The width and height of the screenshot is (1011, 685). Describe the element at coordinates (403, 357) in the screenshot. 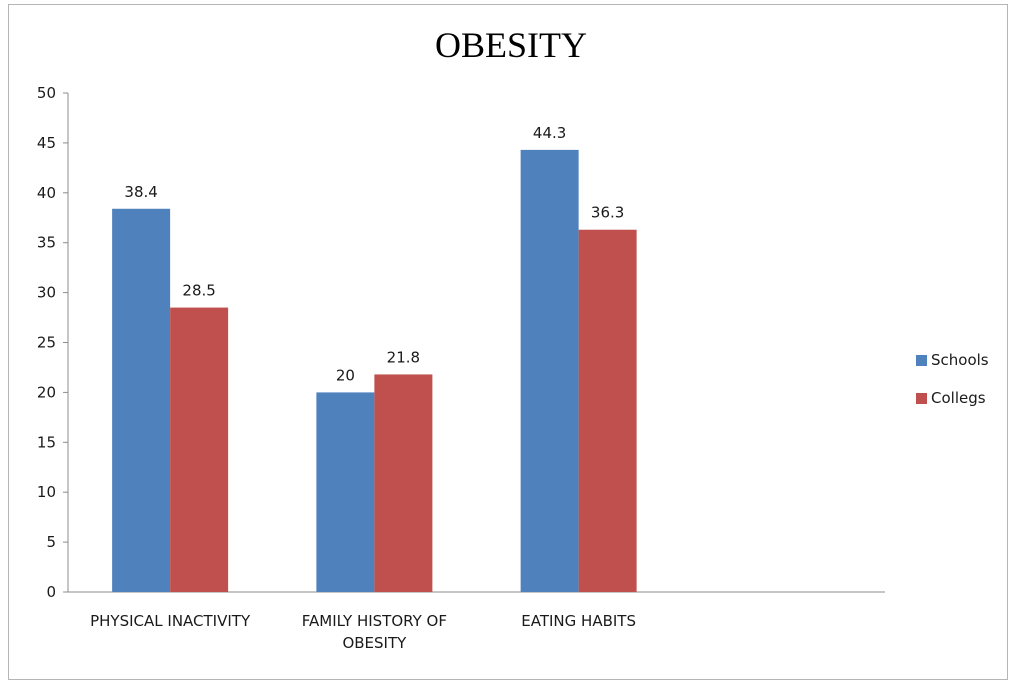

I see `data-label: 21.8` at that location.